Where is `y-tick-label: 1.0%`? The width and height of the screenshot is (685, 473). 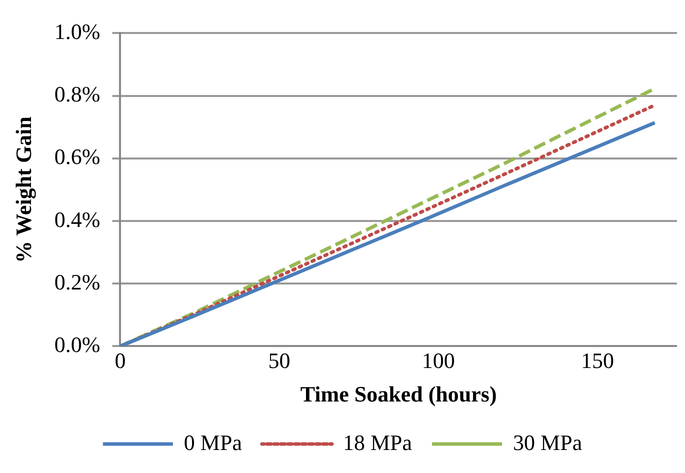
y-tick-label: 1.0% is located at coordinates (77, 31).